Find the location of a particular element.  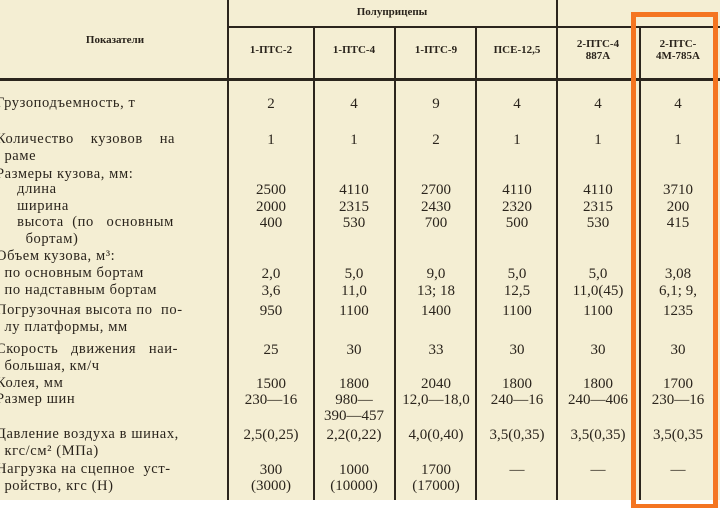

highlight-box is located at coordinates (674, 260).